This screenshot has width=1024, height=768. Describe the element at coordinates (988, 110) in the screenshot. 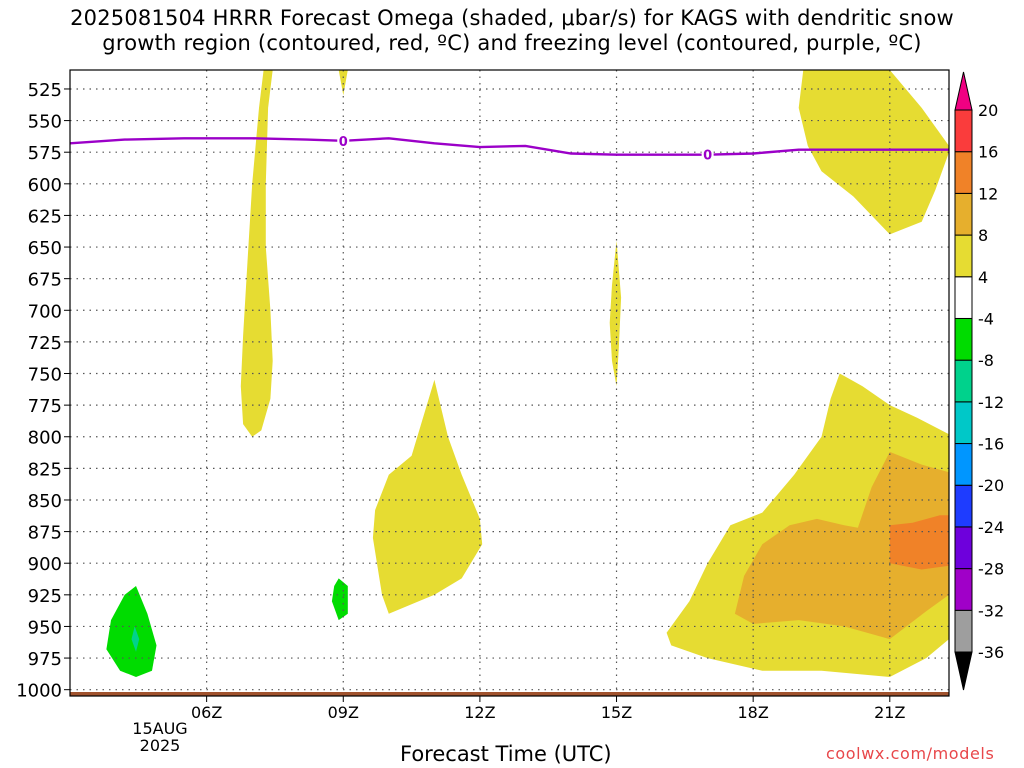

I see `colorbar-label-0: 20` at that location.